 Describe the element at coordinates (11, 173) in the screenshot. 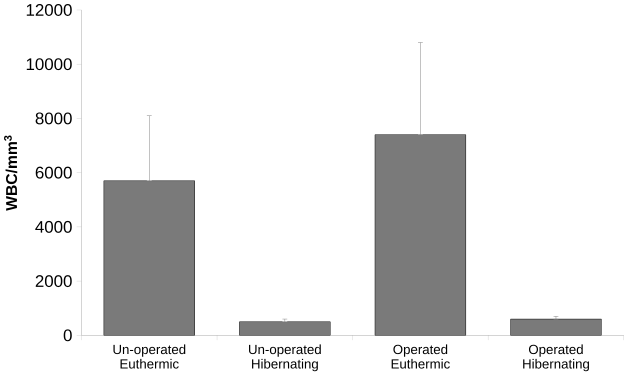

I see `text: WBC/mm$^{3}$` at that location.